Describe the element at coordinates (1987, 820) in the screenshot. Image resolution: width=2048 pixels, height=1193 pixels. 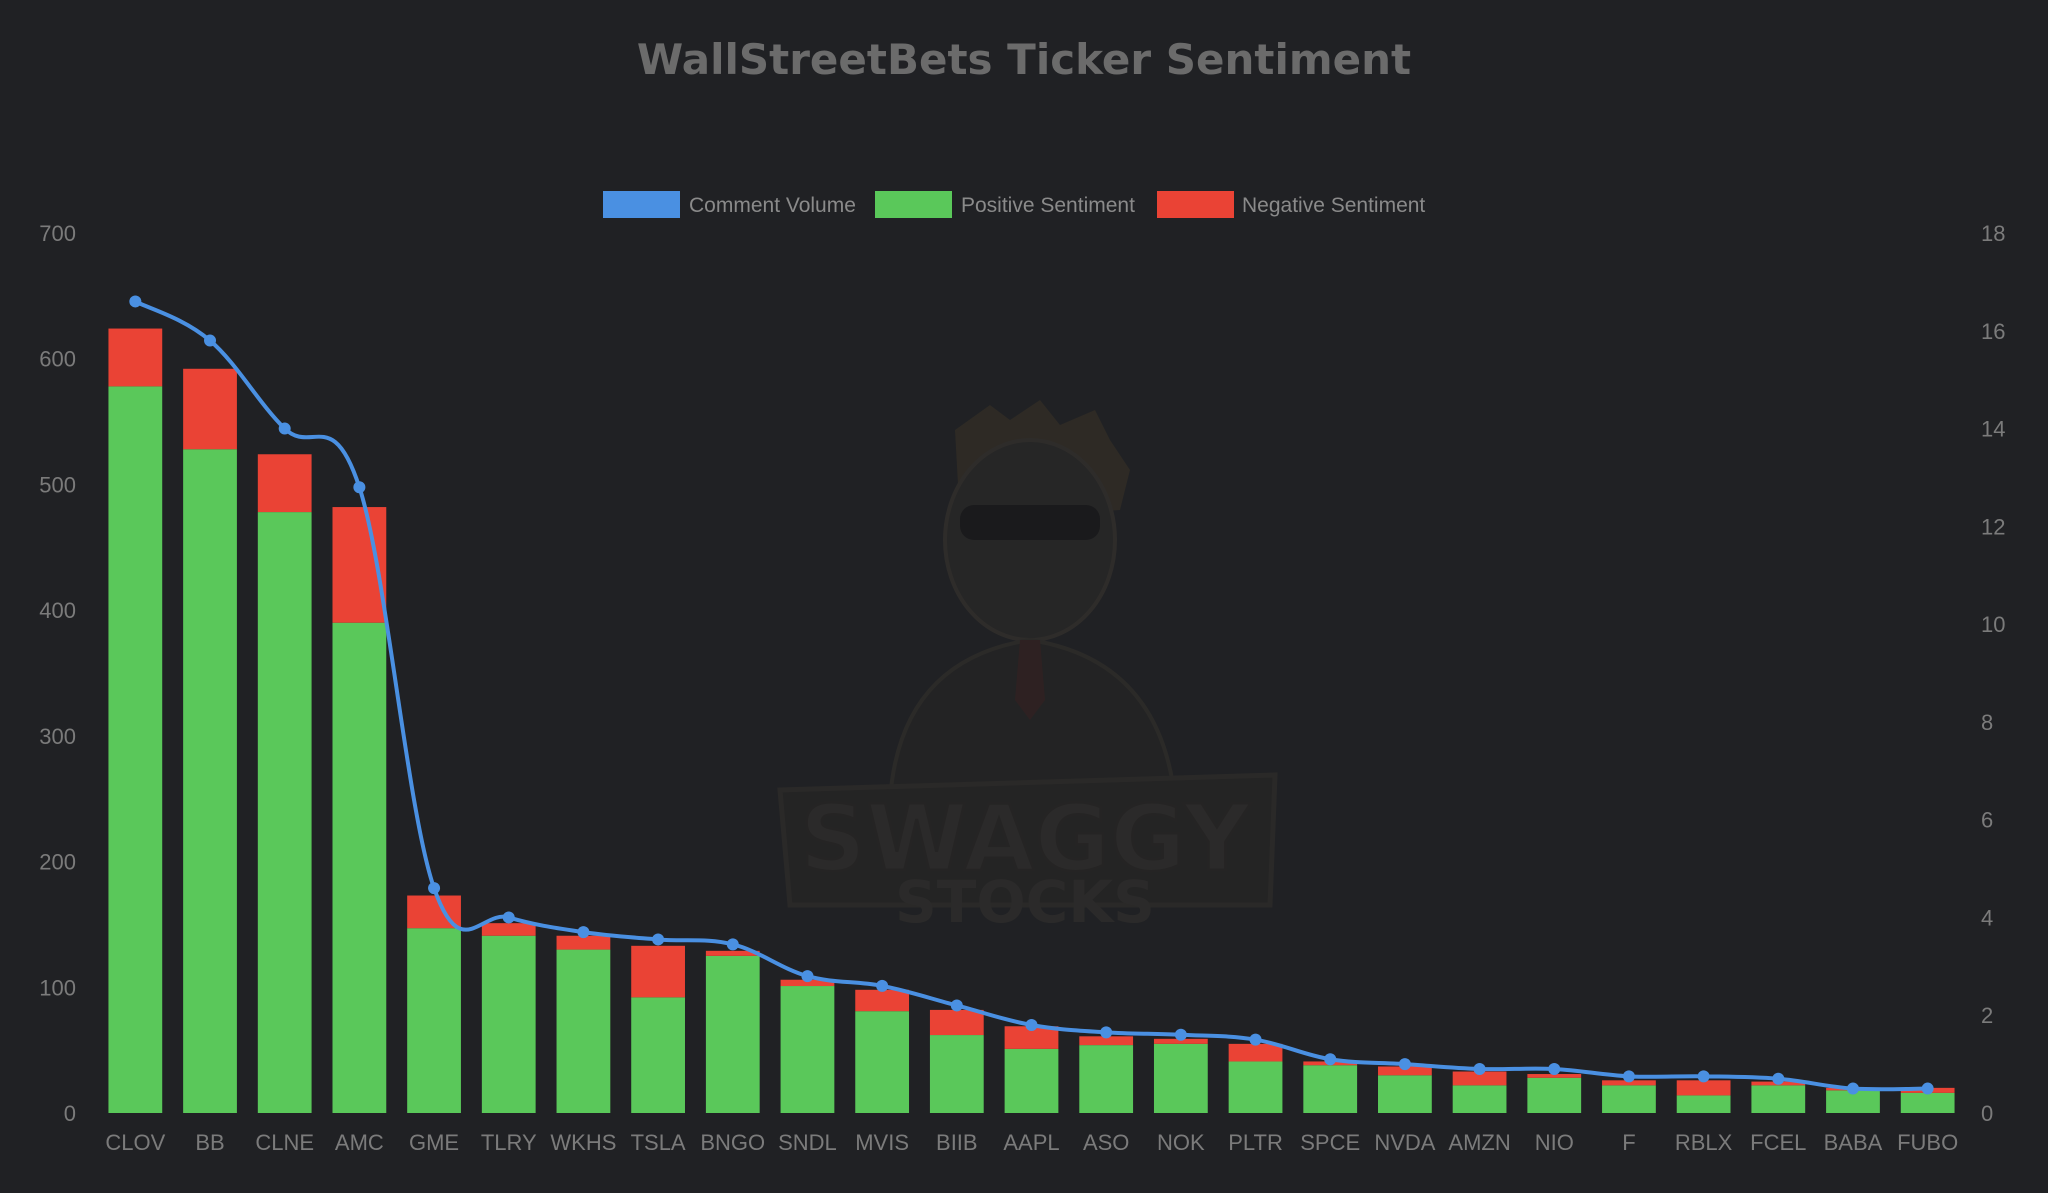
I see `y-right-tick-label: 6` at that location.